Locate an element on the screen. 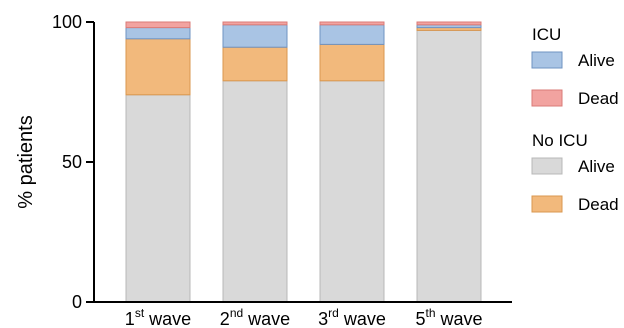  x-tick-label: 3rd wave is located at coordinates (352, 317).